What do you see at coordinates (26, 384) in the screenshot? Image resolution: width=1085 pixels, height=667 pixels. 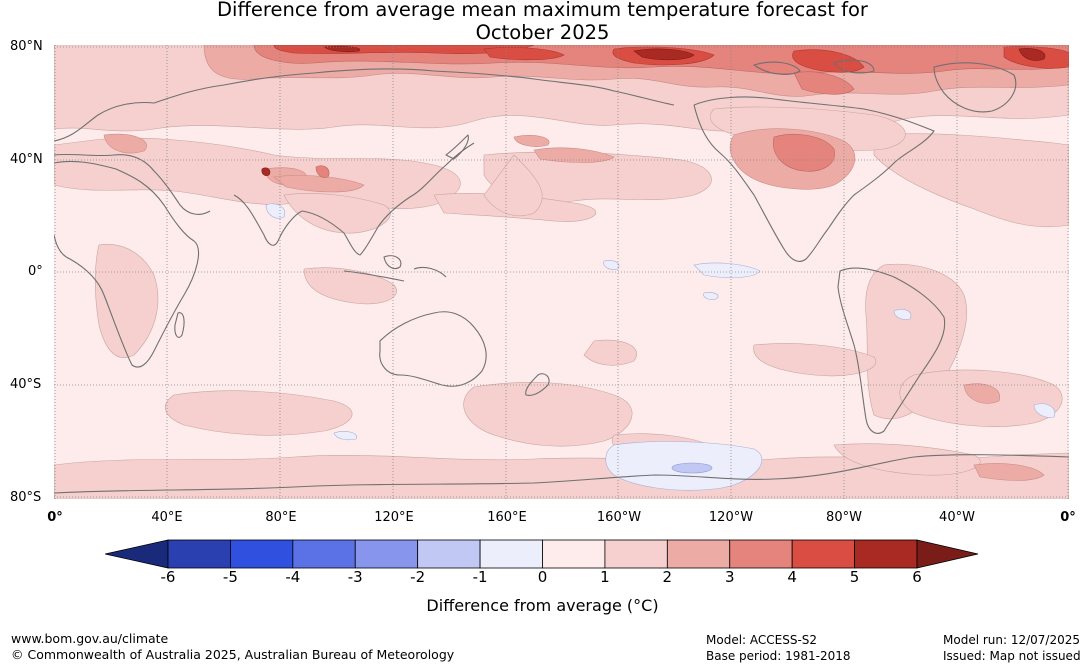 I see `lat-label-40s: 40°S` at bounding box center [26, 384].